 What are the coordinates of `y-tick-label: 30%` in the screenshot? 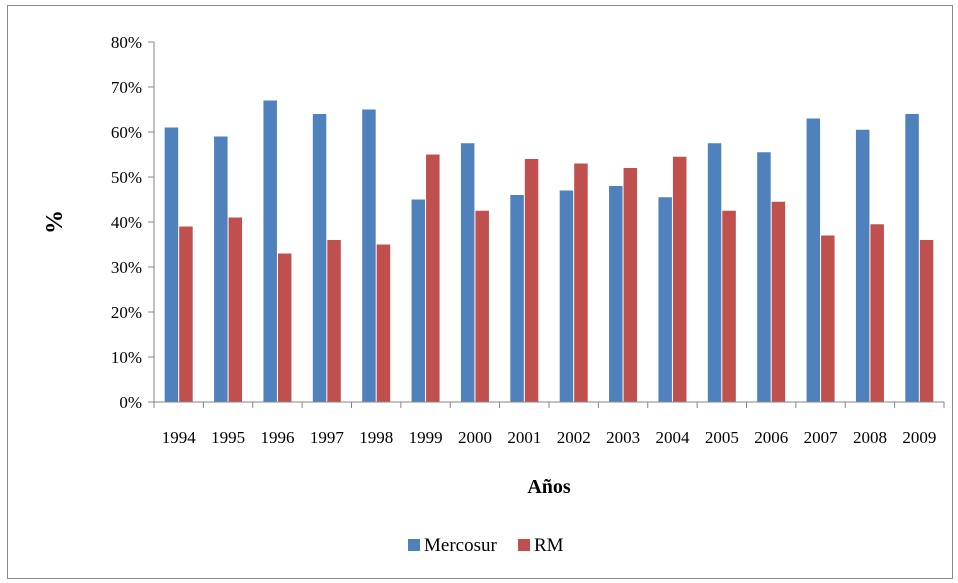 It's located at (126, 267).